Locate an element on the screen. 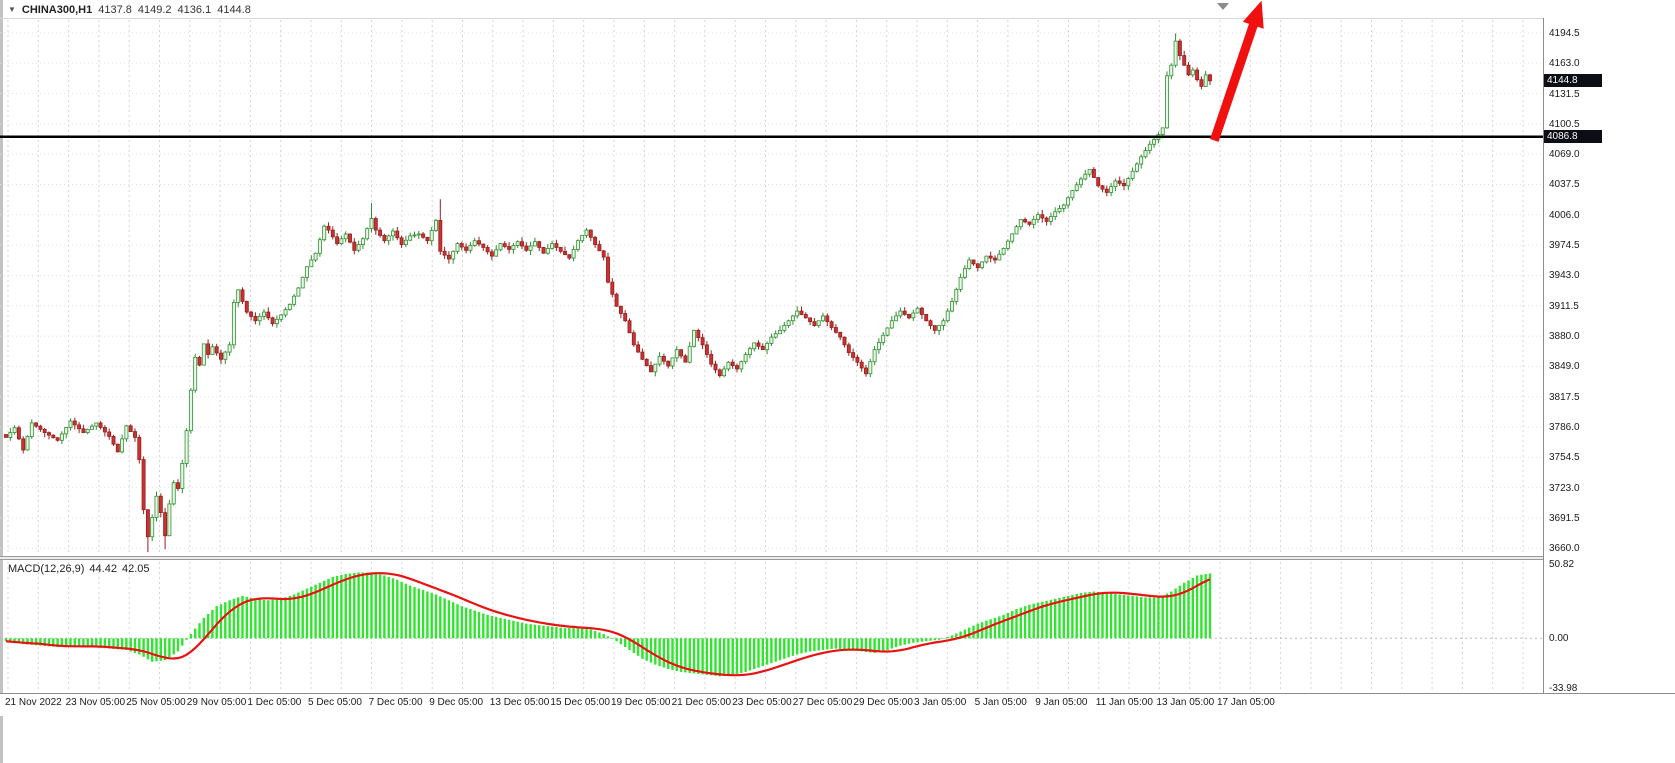  price-axis-label: 3943.0 is located at coordinates (1564, 276).